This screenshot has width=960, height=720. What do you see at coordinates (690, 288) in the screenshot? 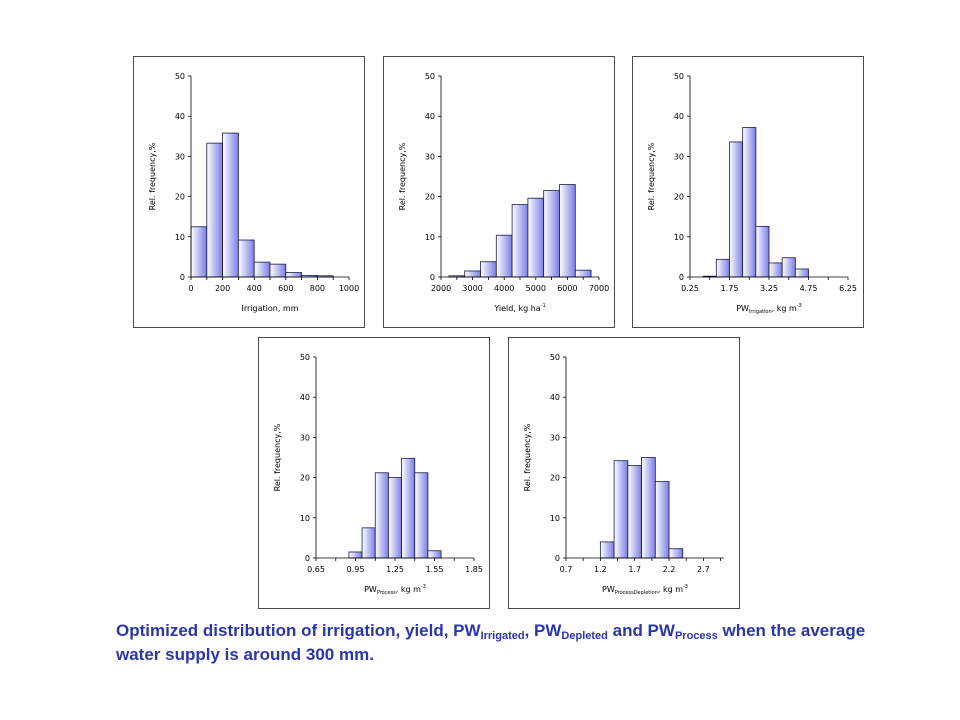
I see `x-tick-label: 0.25` at bounding box center [690, 288].